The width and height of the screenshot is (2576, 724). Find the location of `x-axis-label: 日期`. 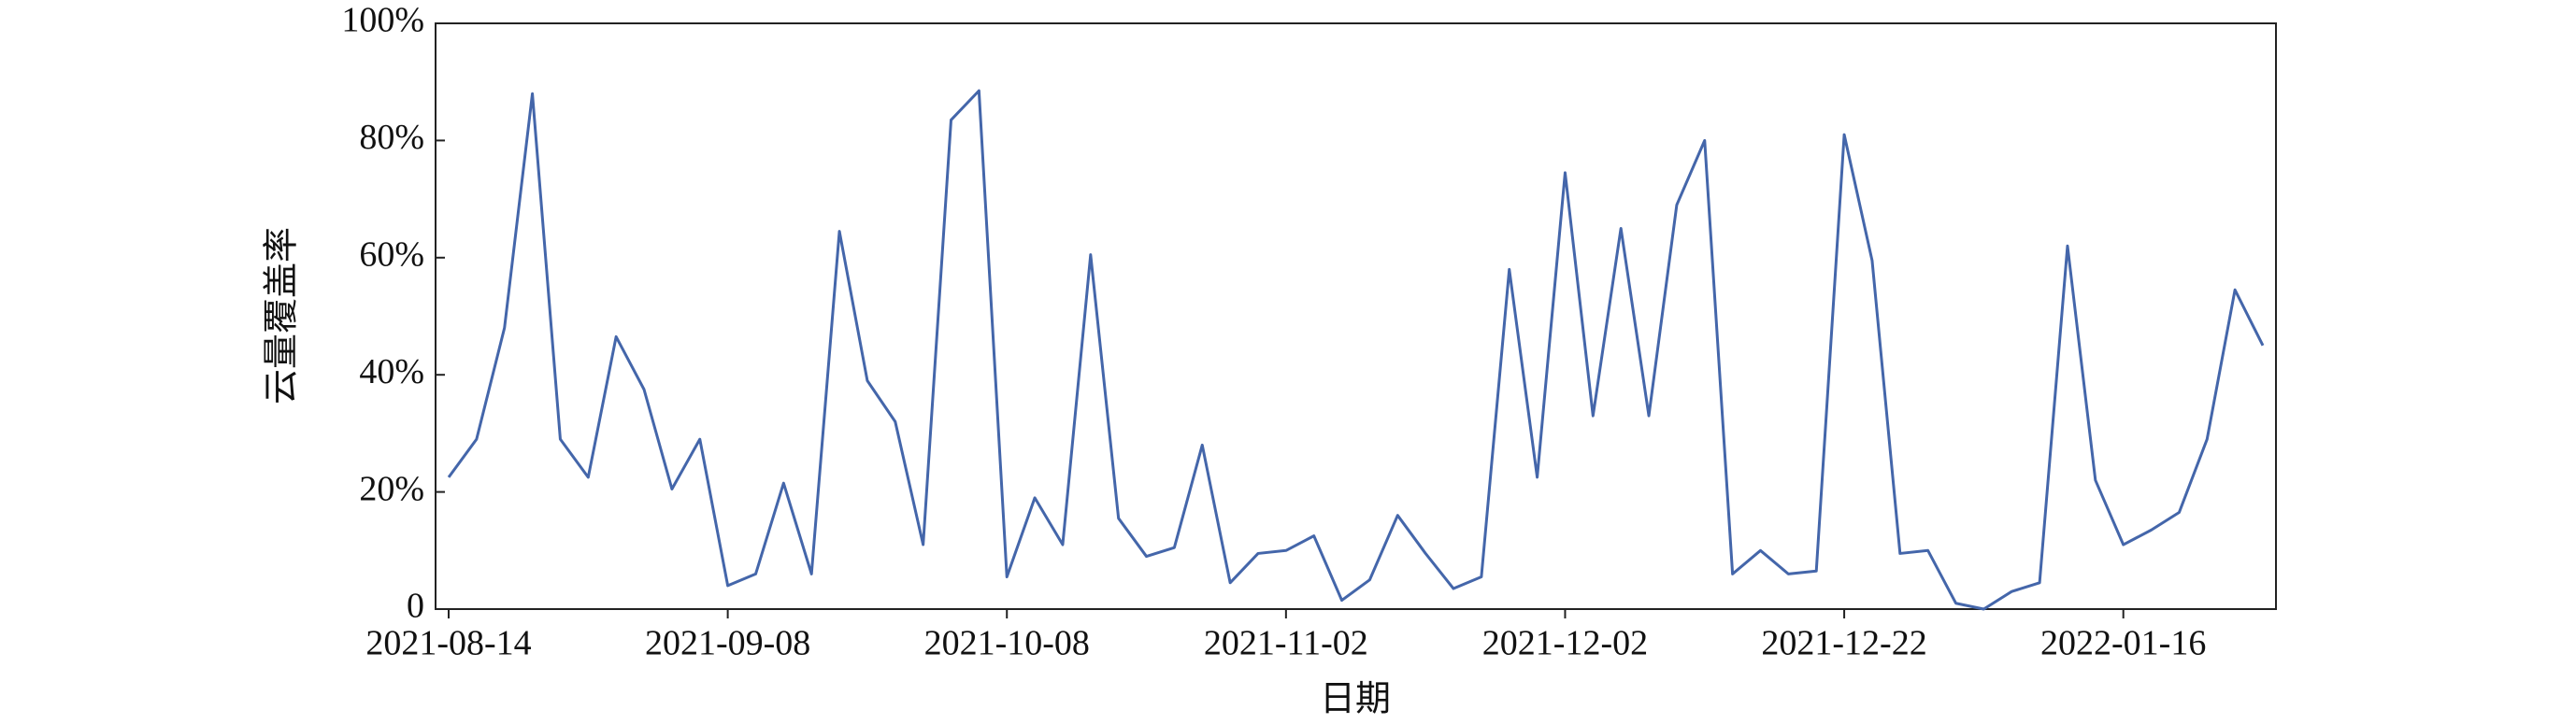

x-axis-label: 日期 is located at coordinates (1355, 699).